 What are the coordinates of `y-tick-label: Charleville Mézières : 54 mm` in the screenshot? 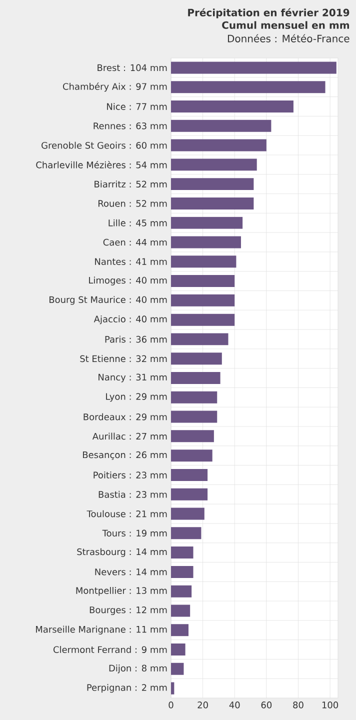 It's located at (101, 164).